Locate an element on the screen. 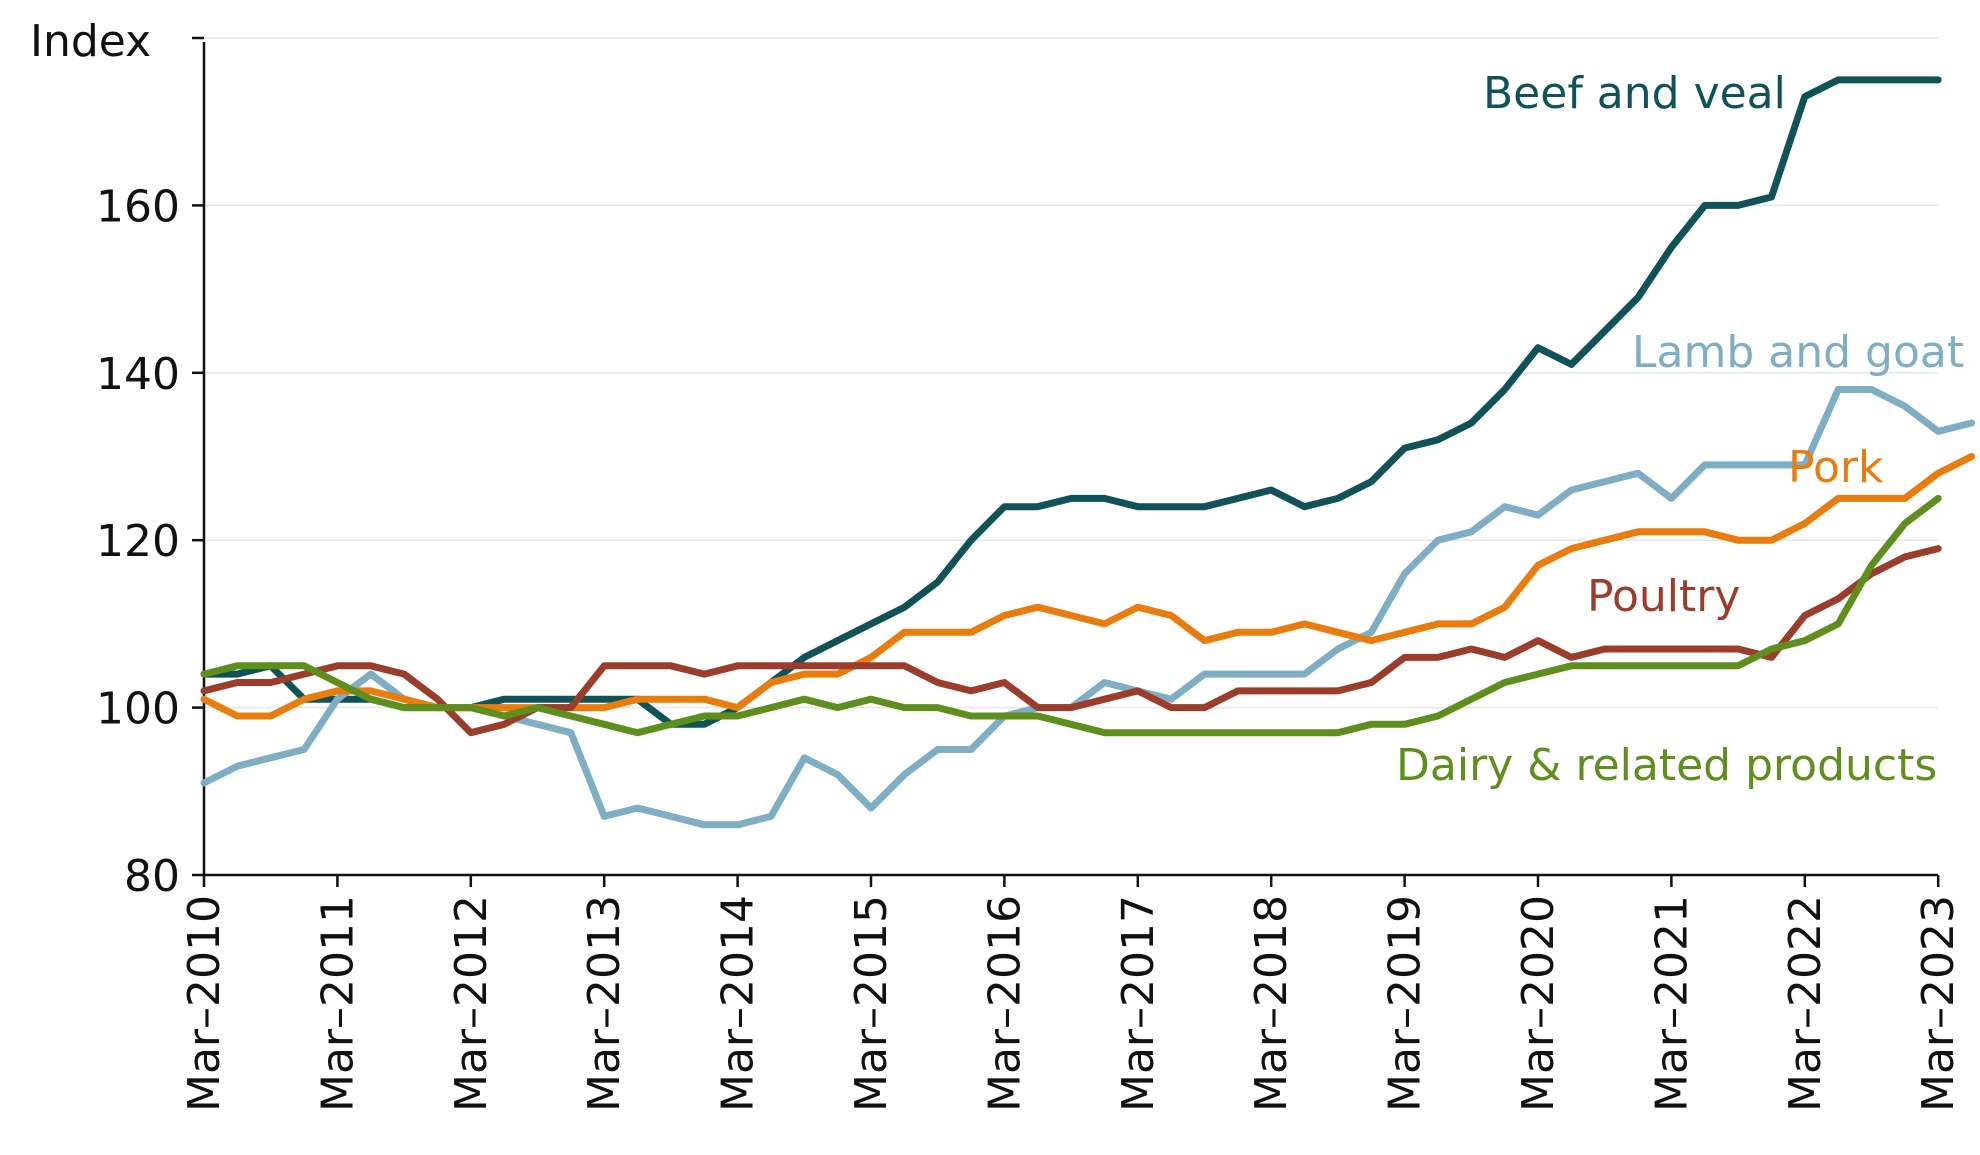  x-tick-label-3: Mar–2013 is located at coordinates (604, 1003).